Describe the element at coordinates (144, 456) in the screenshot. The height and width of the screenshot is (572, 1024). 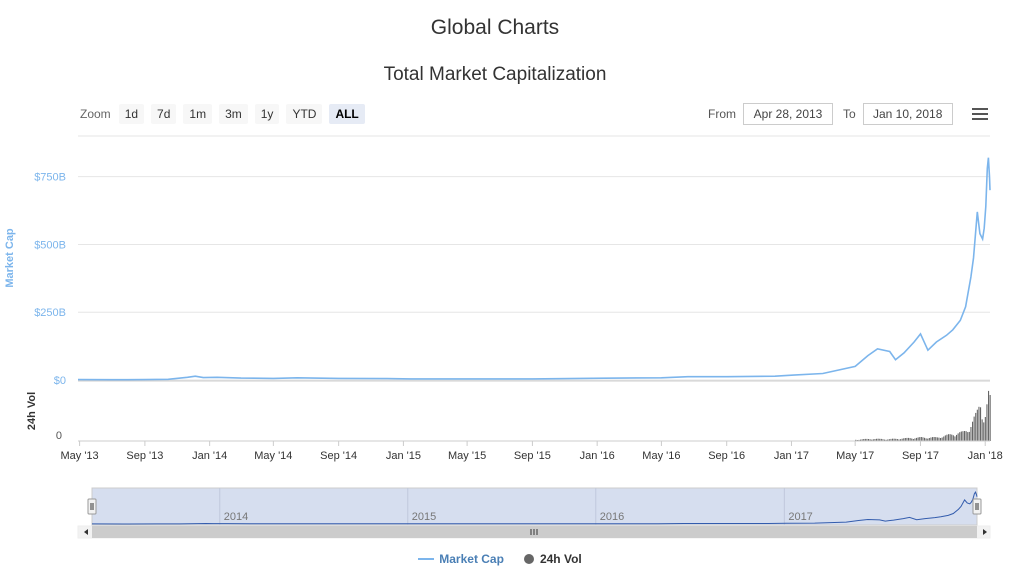
I see `x-tick-label: Sep '13` at that location.